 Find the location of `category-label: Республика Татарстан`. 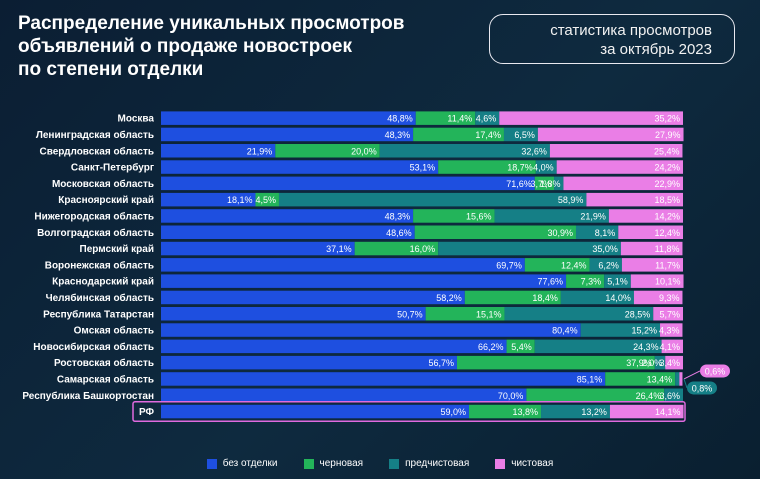

category-label: Республика Татарстан is located at coordinates (98, 314).